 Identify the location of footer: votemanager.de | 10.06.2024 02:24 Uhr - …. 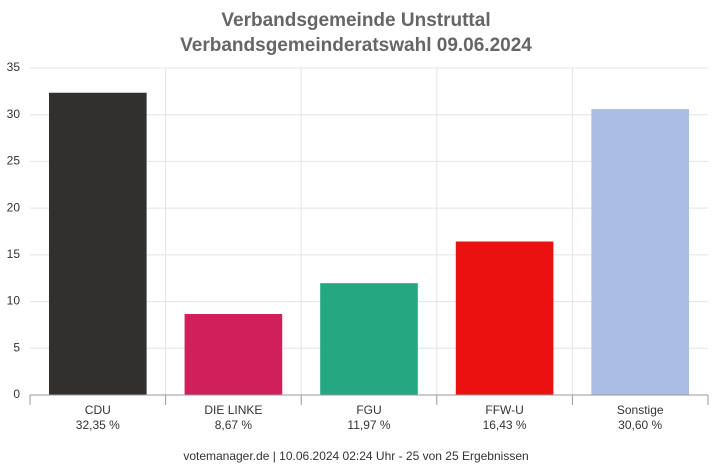
(355, 456).